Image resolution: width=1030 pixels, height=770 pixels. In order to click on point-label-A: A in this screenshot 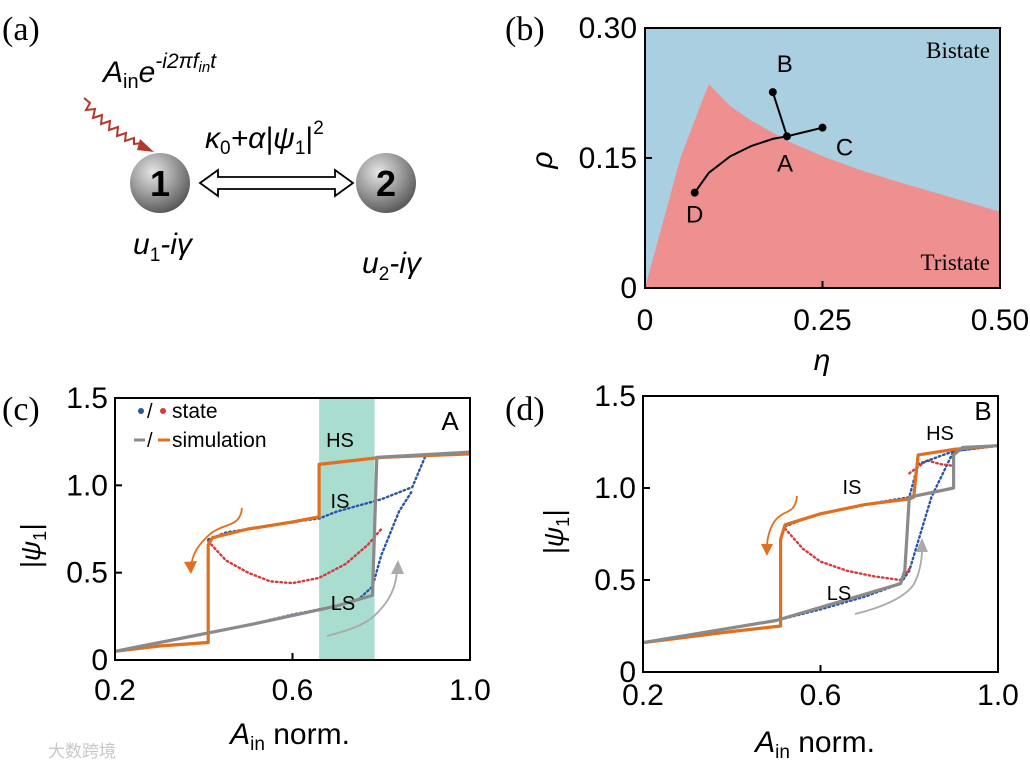, I will do `click(785, 163)`.